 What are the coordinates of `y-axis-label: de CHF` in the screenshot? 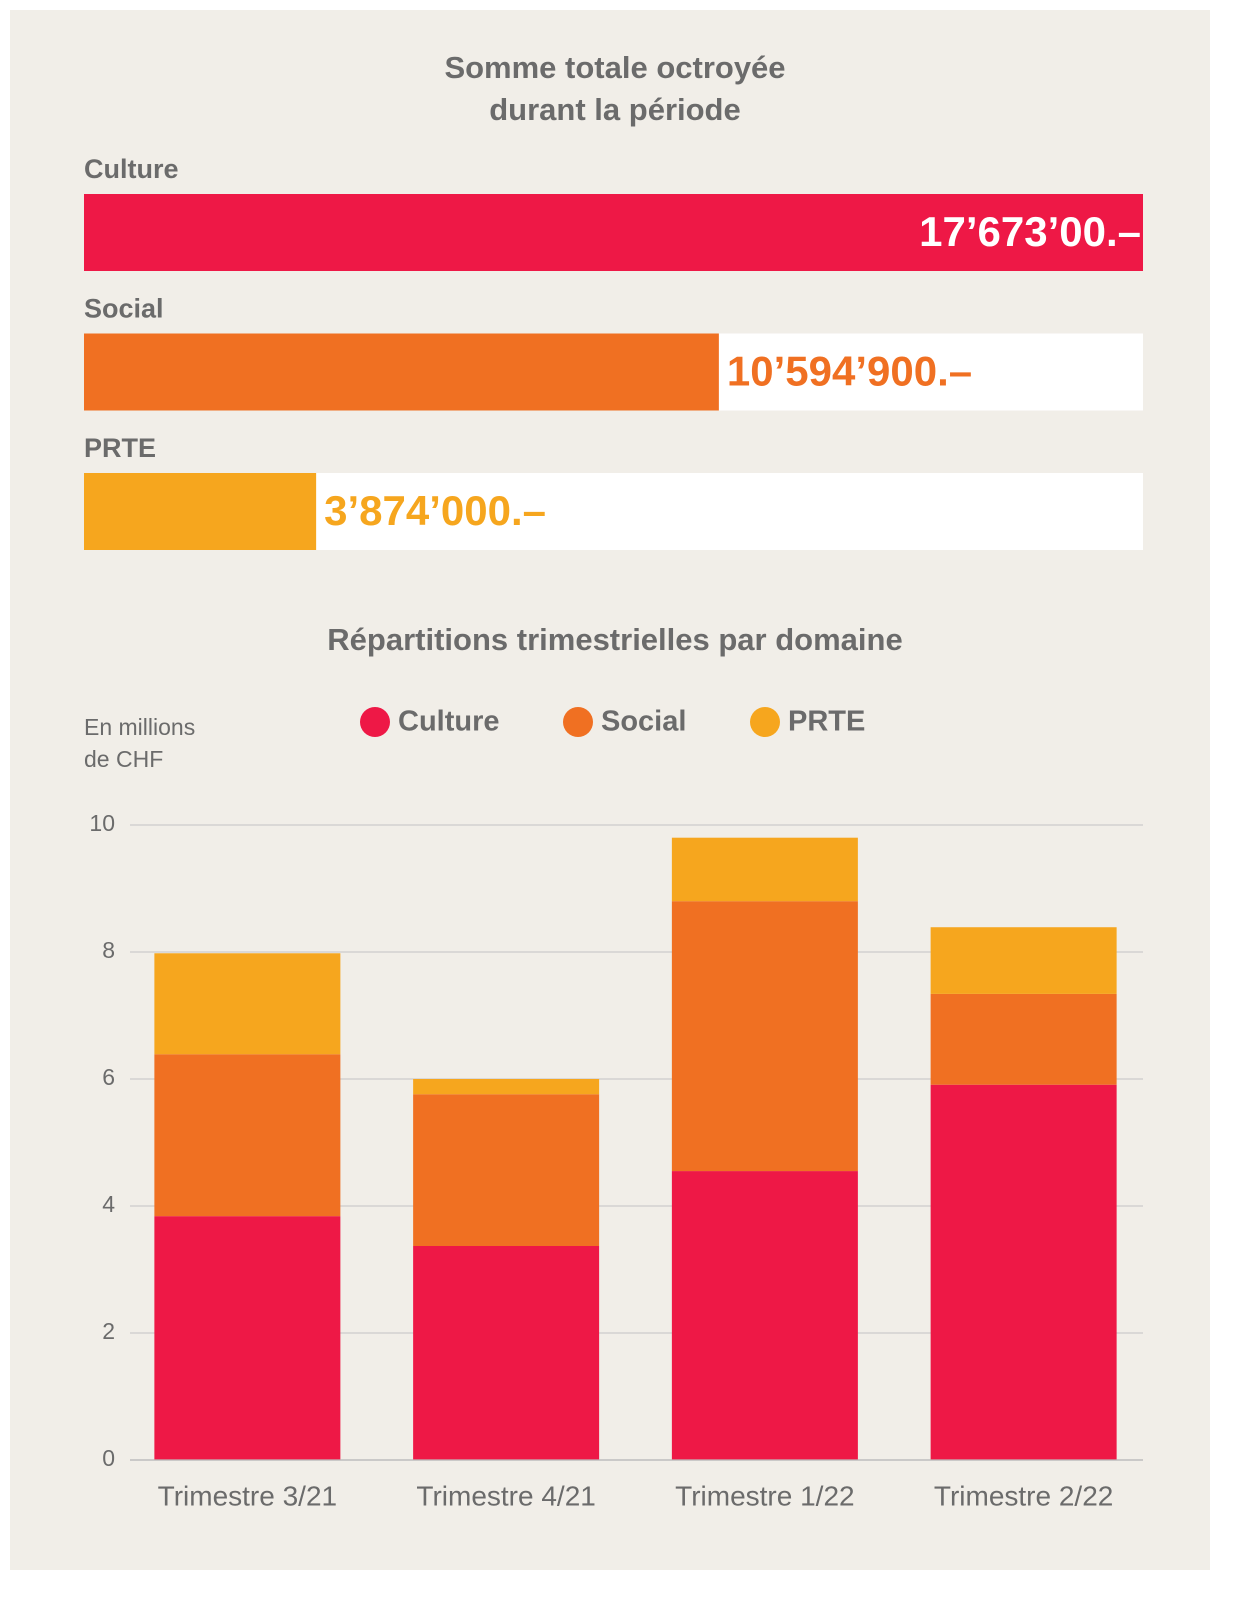 It's located at (123, 759).